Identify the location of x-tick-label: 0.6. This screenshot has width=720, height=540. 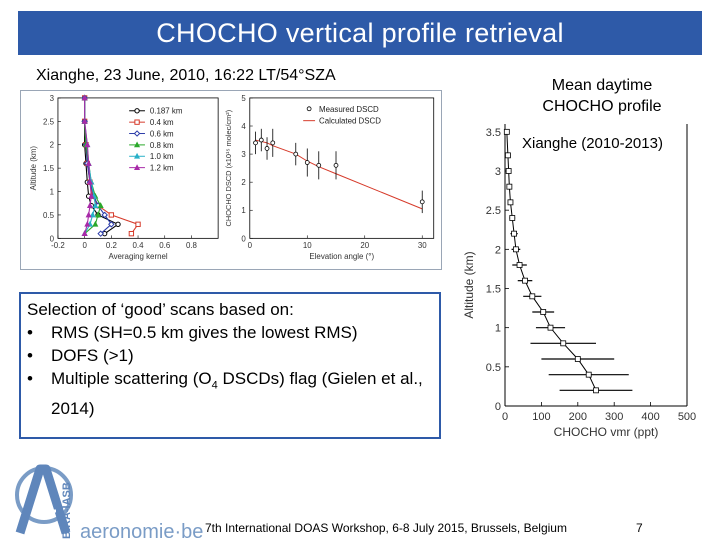
(165, 245).